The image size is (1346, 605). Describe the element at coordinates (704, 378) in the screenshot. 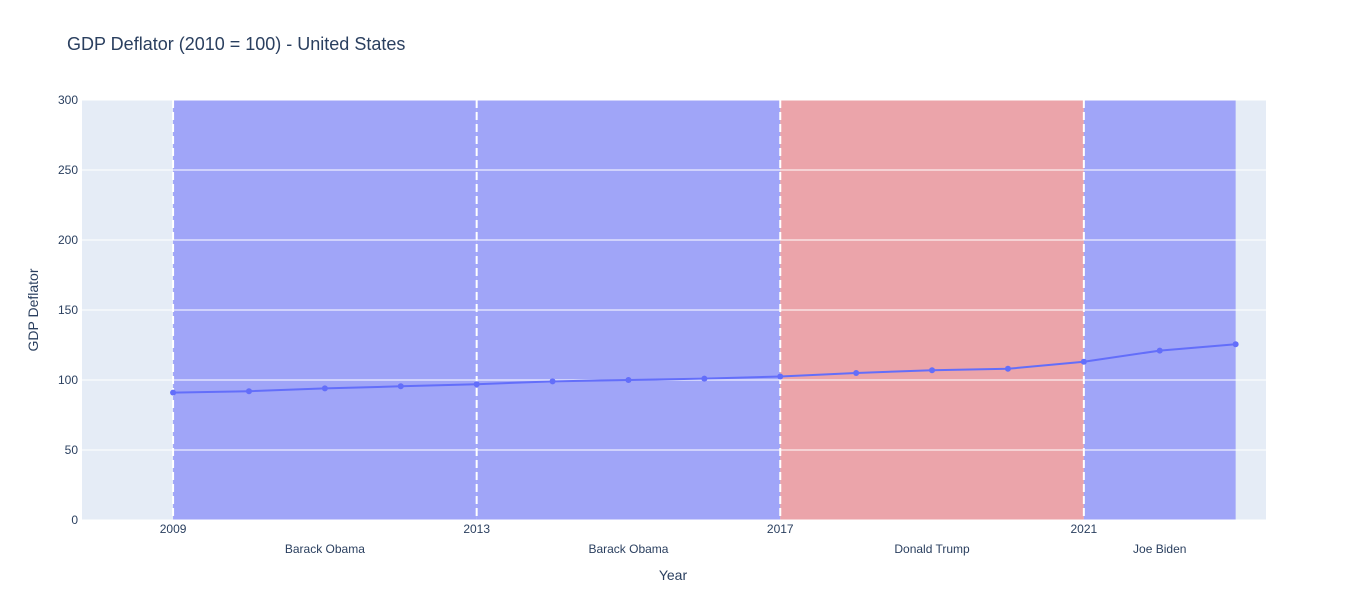

I see `data-point-2016` at that location.